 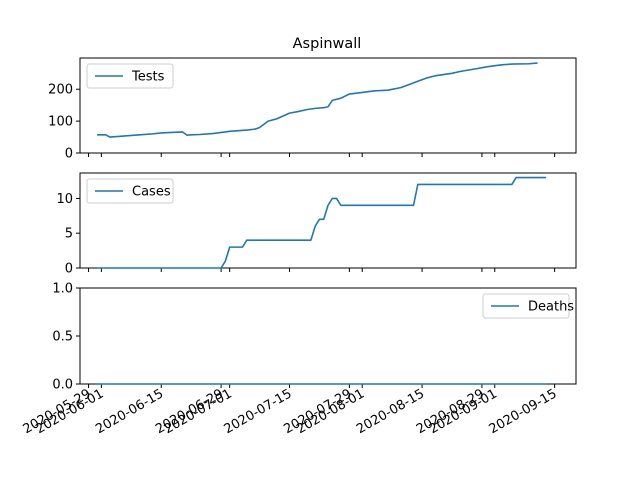 I want to click on legend-deaths-box, so click(x=526, y=306).